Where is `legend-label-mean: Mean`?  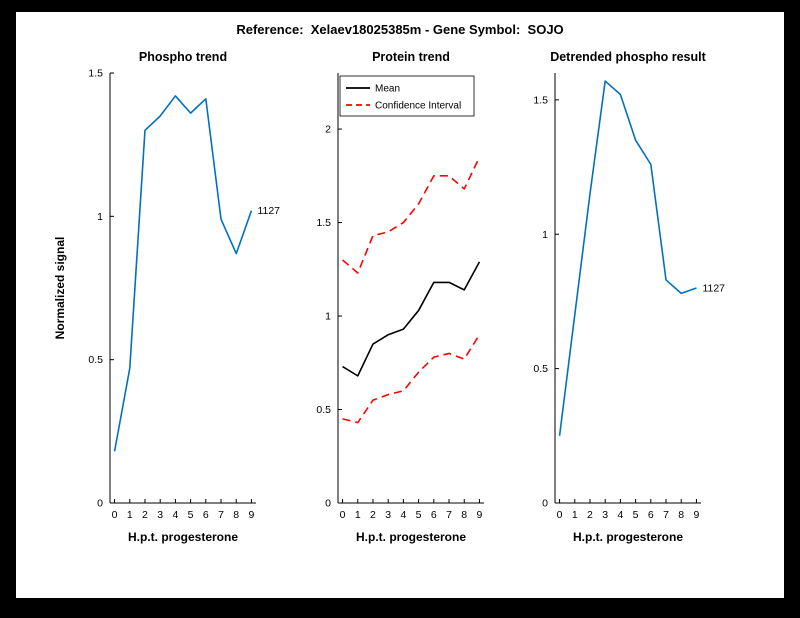
legend-label-mean: Mean is located at coordinates (387, 89).